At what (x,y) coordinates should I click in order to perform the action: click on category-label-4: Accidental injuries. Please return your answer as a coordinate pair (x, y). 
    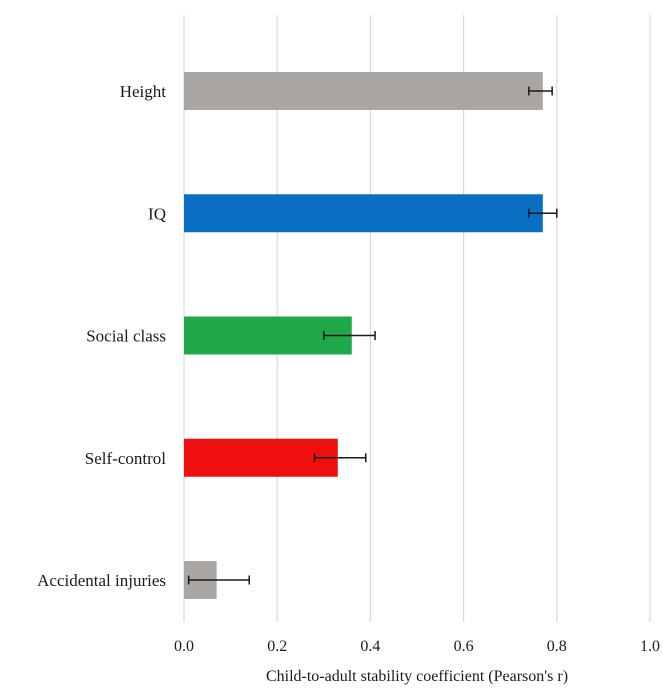
    Looking at the image, I should click on (101, 580).